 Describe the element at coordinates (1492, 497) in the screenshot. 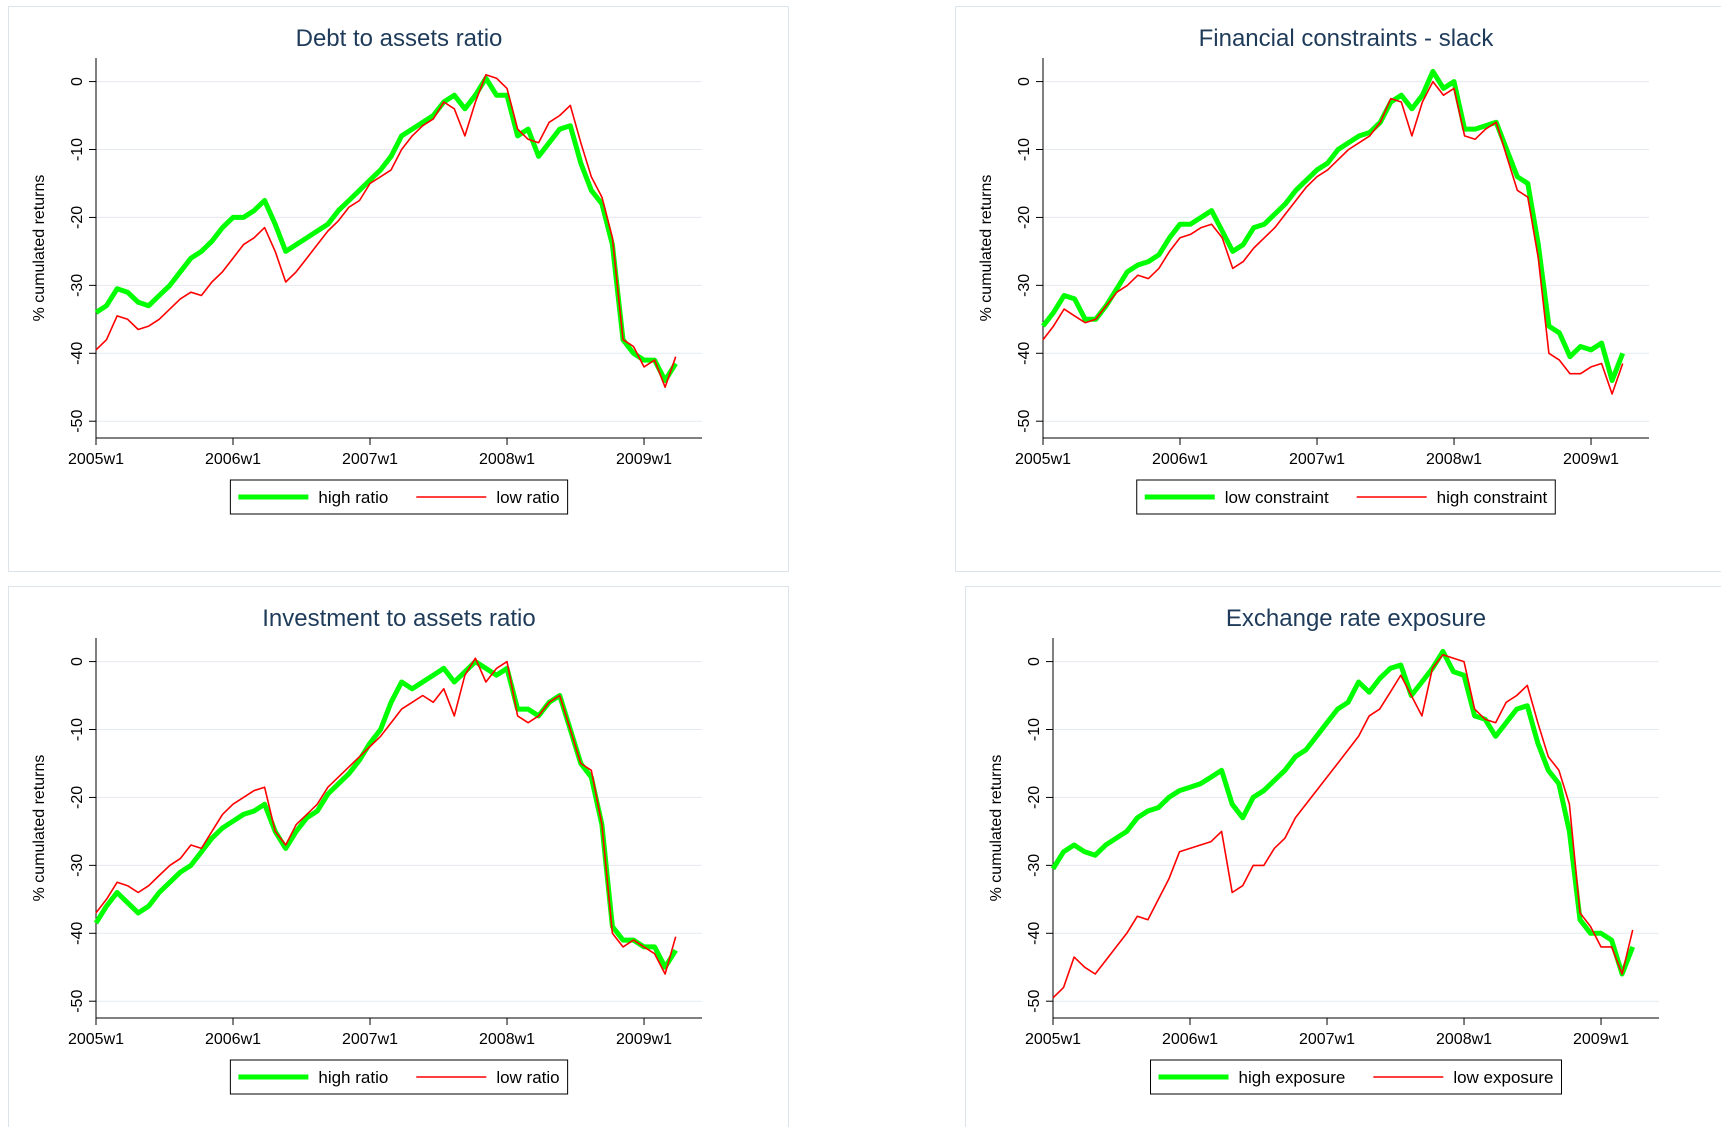

I see `legend-label: high constraint` at that location.